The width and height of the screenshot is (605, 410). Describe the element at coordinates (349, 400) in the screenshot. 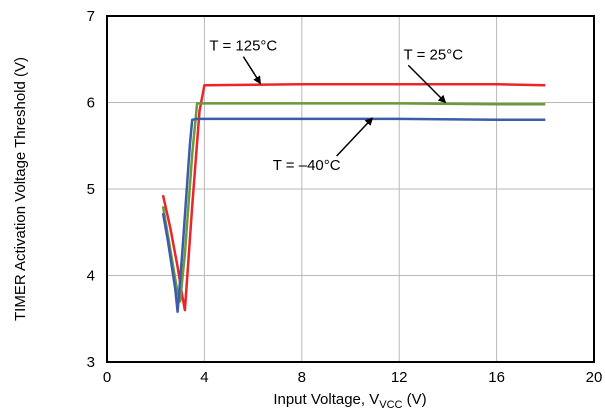

I see `x-axis-label: Input Voltage, VVCC (V)` at that location.